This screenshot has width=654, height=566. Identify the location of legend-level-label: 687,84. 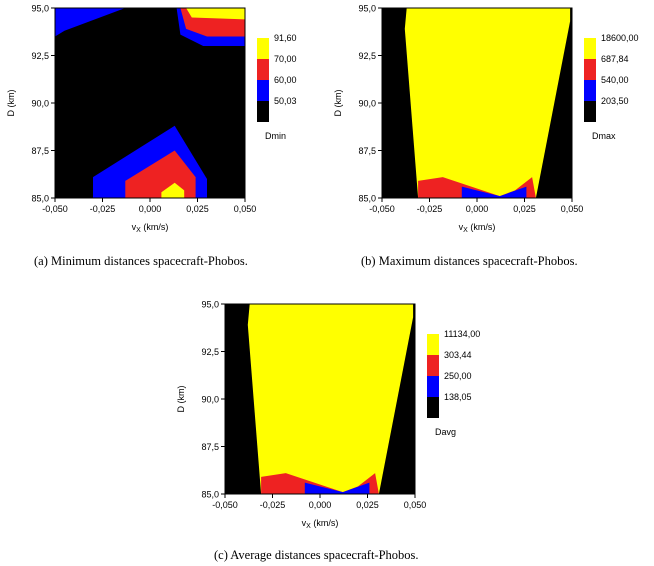
(615, 59).